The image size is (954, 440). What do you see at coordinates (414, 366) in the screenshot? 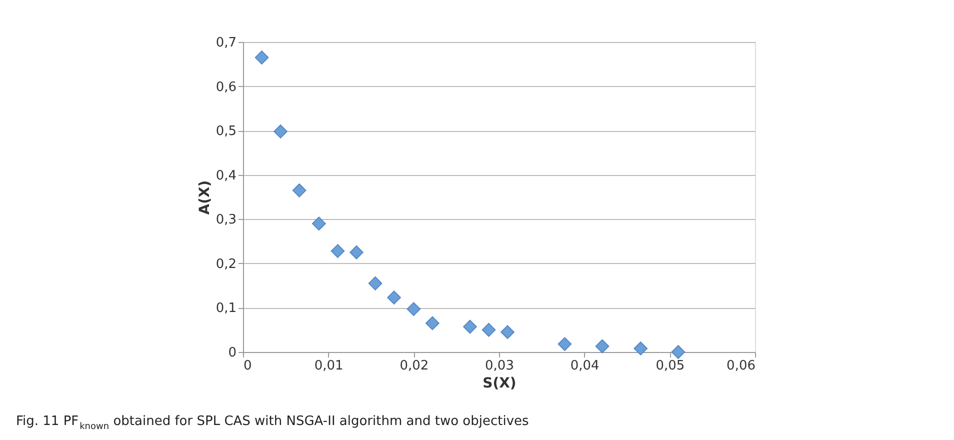
I see `x-tick-label: 0,02` at bounding box center [414, 366].